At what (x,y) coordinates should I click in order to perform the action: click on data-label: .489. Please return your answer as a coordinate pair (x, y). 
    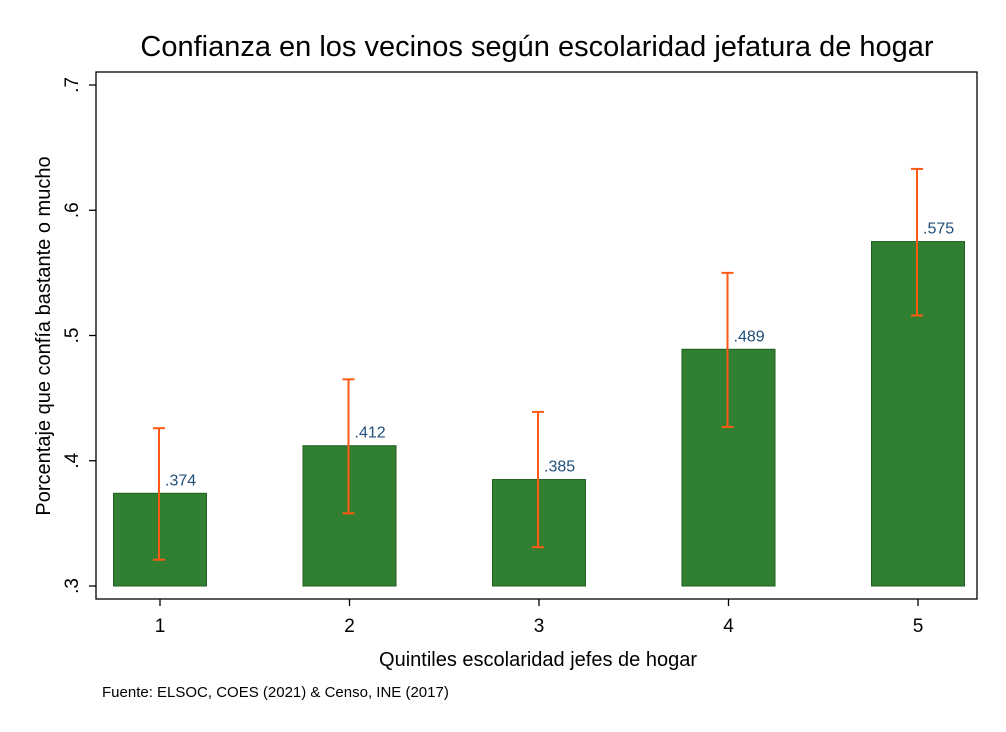
    Looking at the image, I should click on (749, 336).